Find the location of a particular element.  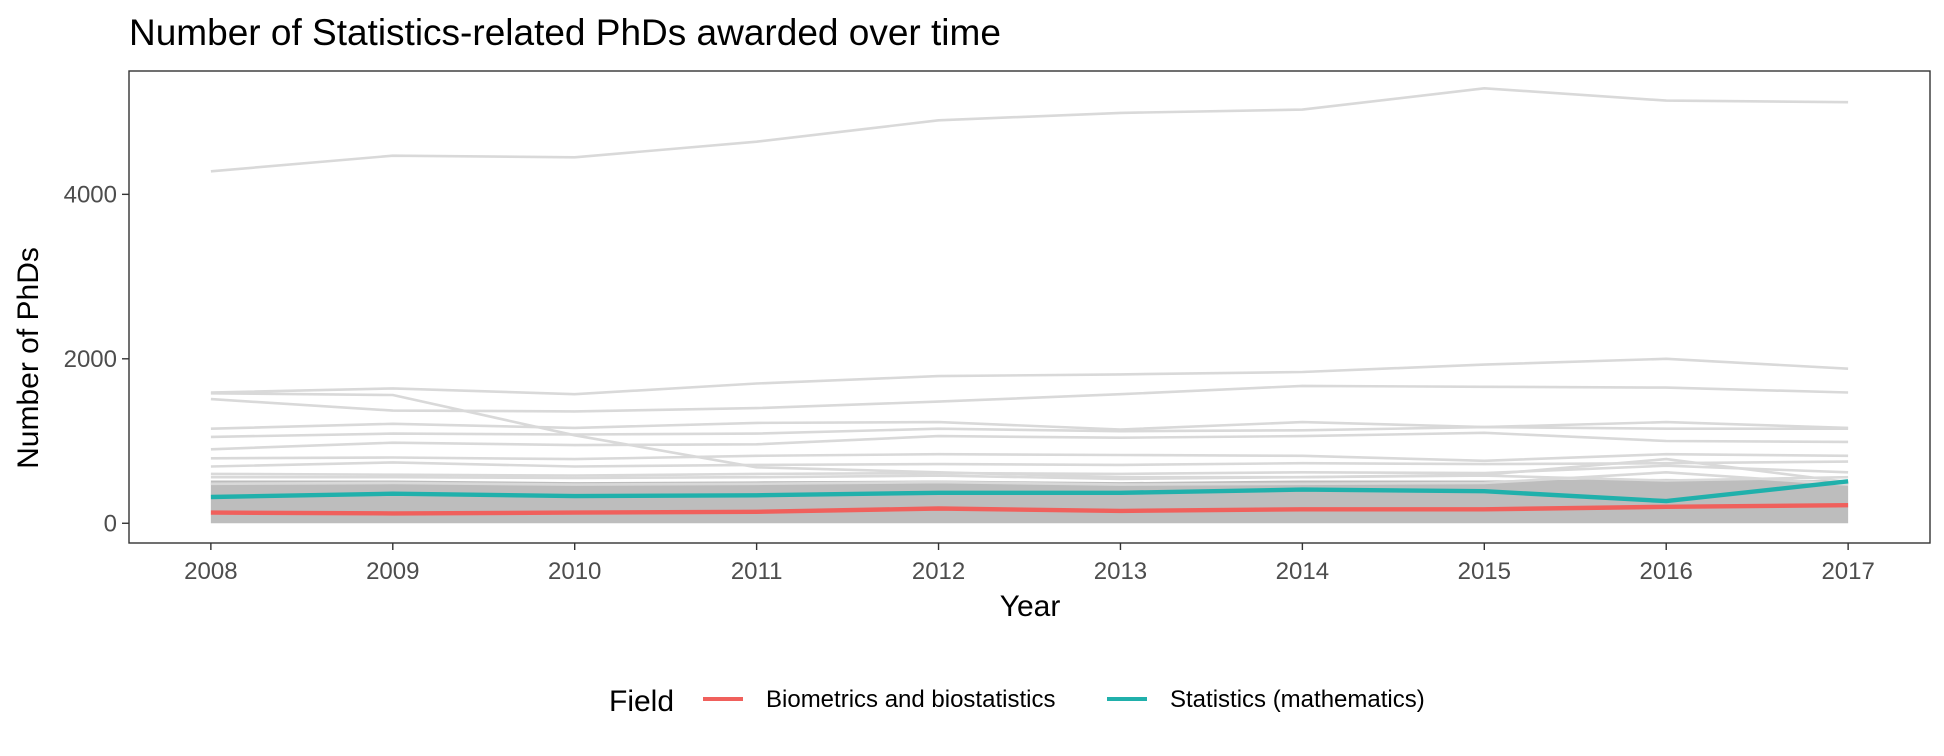

x-axis: 2008 2009 2010 2011 2012 2013 2014 2015 2016 2017 is located at coordinates (1029, 564).